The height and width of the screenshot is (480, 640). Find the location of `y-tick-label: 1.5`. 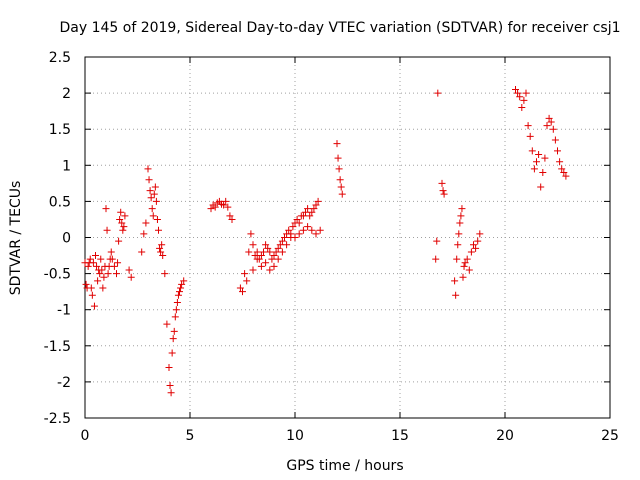

y-tick-label: 1.5 is located at coordinates (60, 130).